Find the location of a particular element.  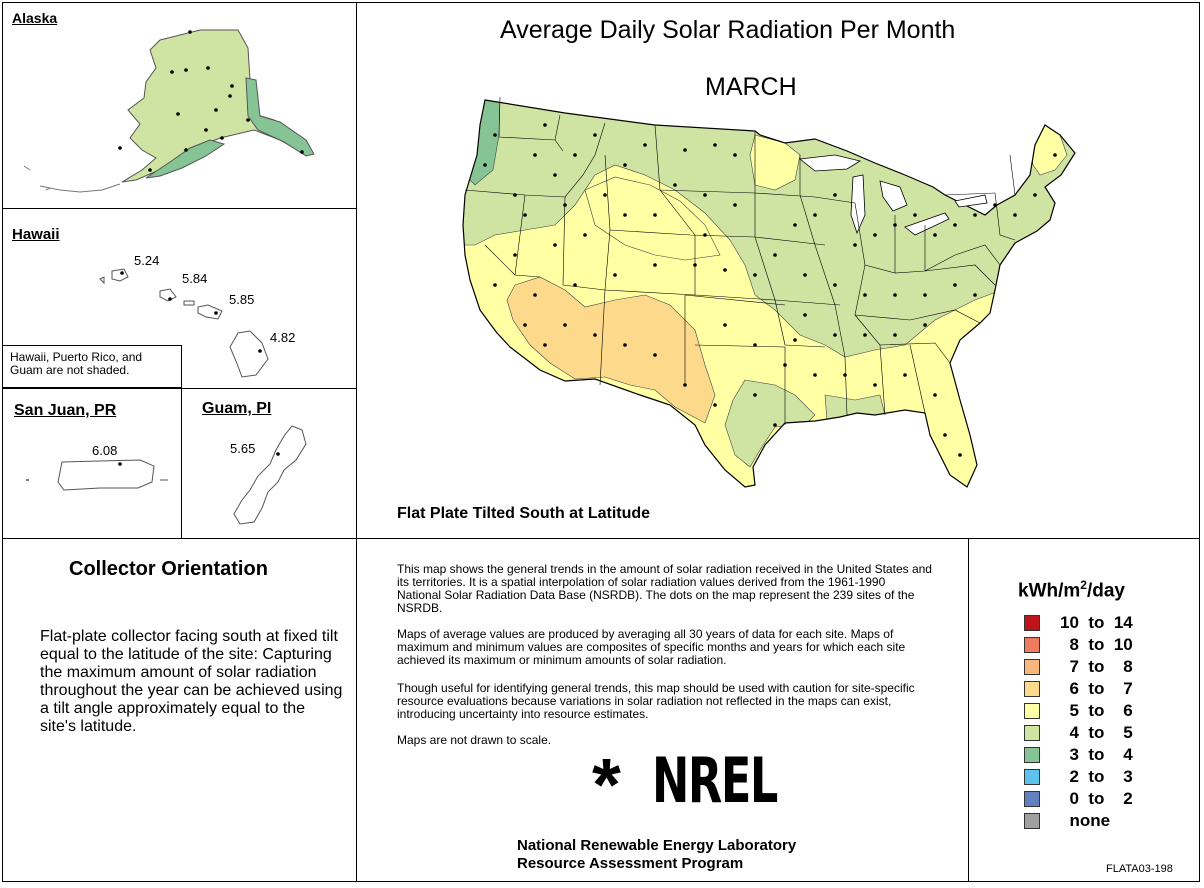

legend-label: 8 to 10 is located at coordinates (1096, 644).